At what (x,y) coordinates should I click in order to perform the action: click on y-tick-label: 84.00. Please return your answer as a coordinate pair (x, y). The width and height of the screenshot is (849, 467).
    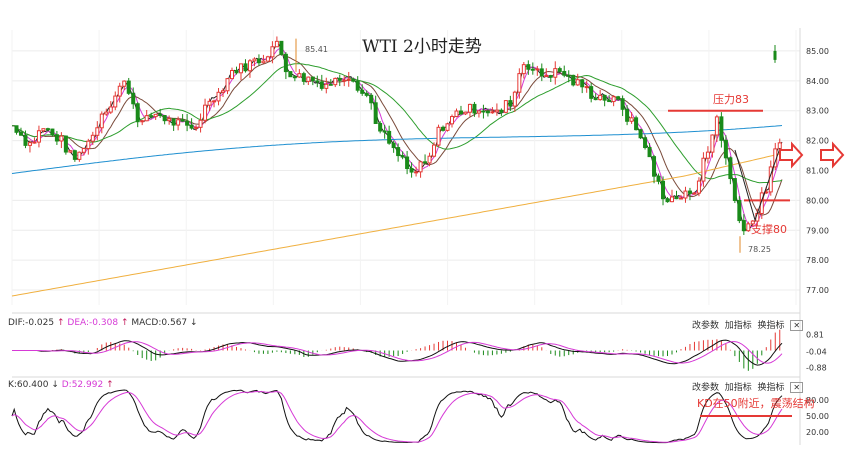
    Looking at the image, I should click on (817, 81).